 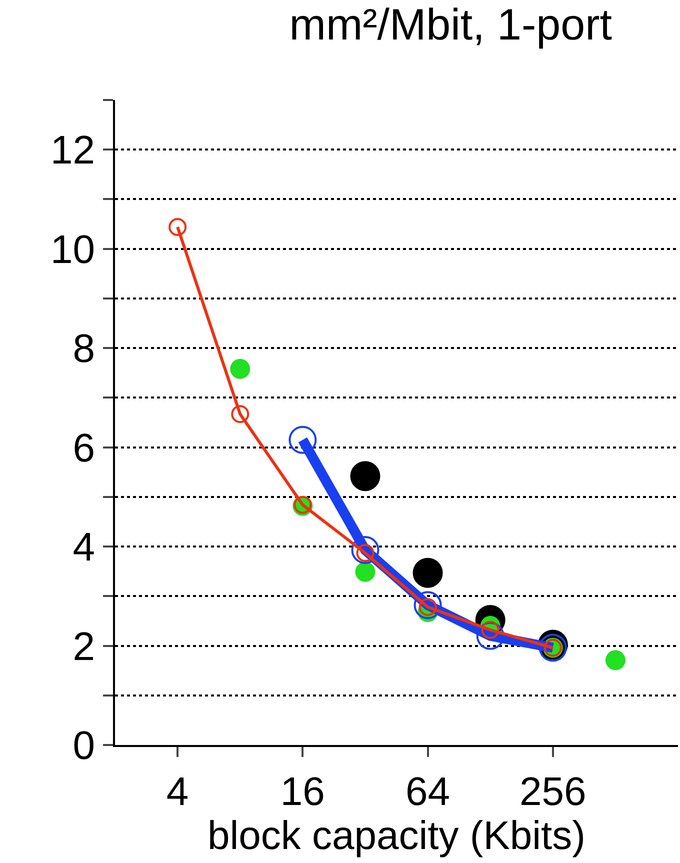 I want to click on y-tick-label: 8, so click(x=83, y=349).